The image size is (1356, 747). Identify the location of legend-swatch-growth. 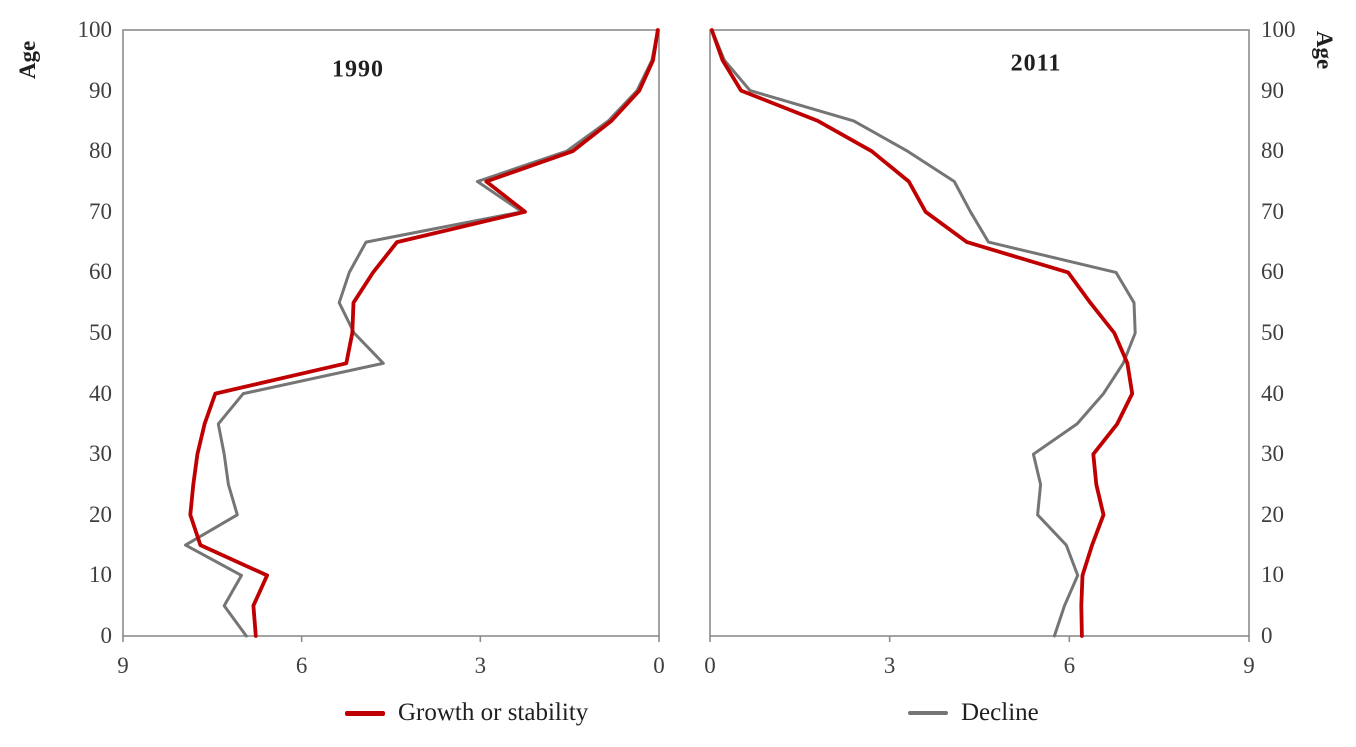
(365, 713).